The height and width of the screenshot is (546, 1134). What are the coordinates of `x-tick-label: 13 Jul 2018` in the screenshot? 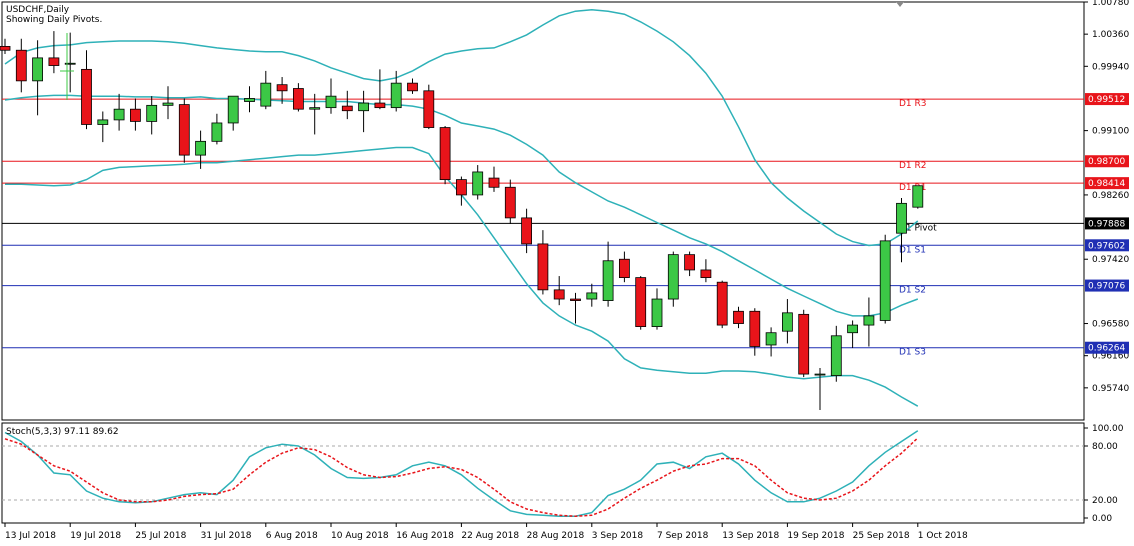 It's located at (30, 536).